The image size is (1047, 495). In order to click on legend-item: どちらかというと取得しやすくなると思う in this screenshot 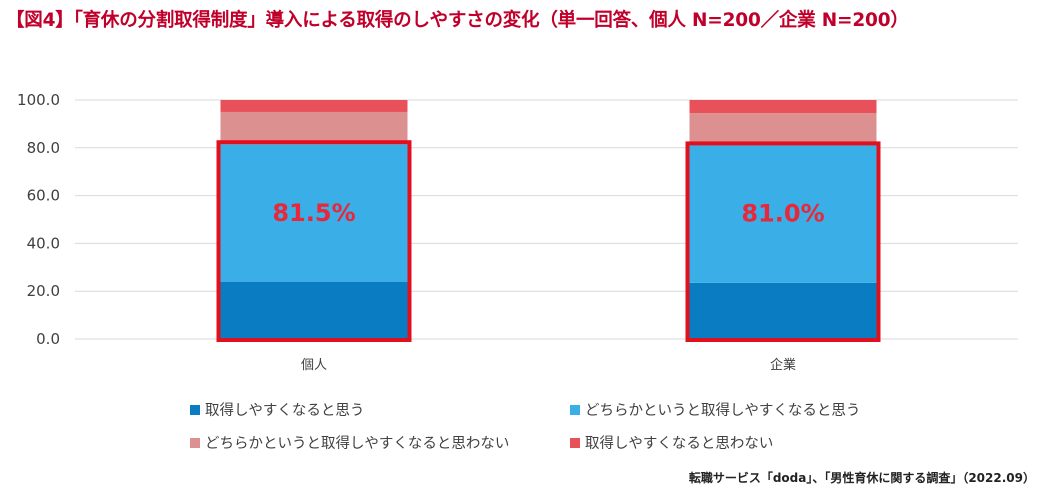, I will do `click(715, 409)`.